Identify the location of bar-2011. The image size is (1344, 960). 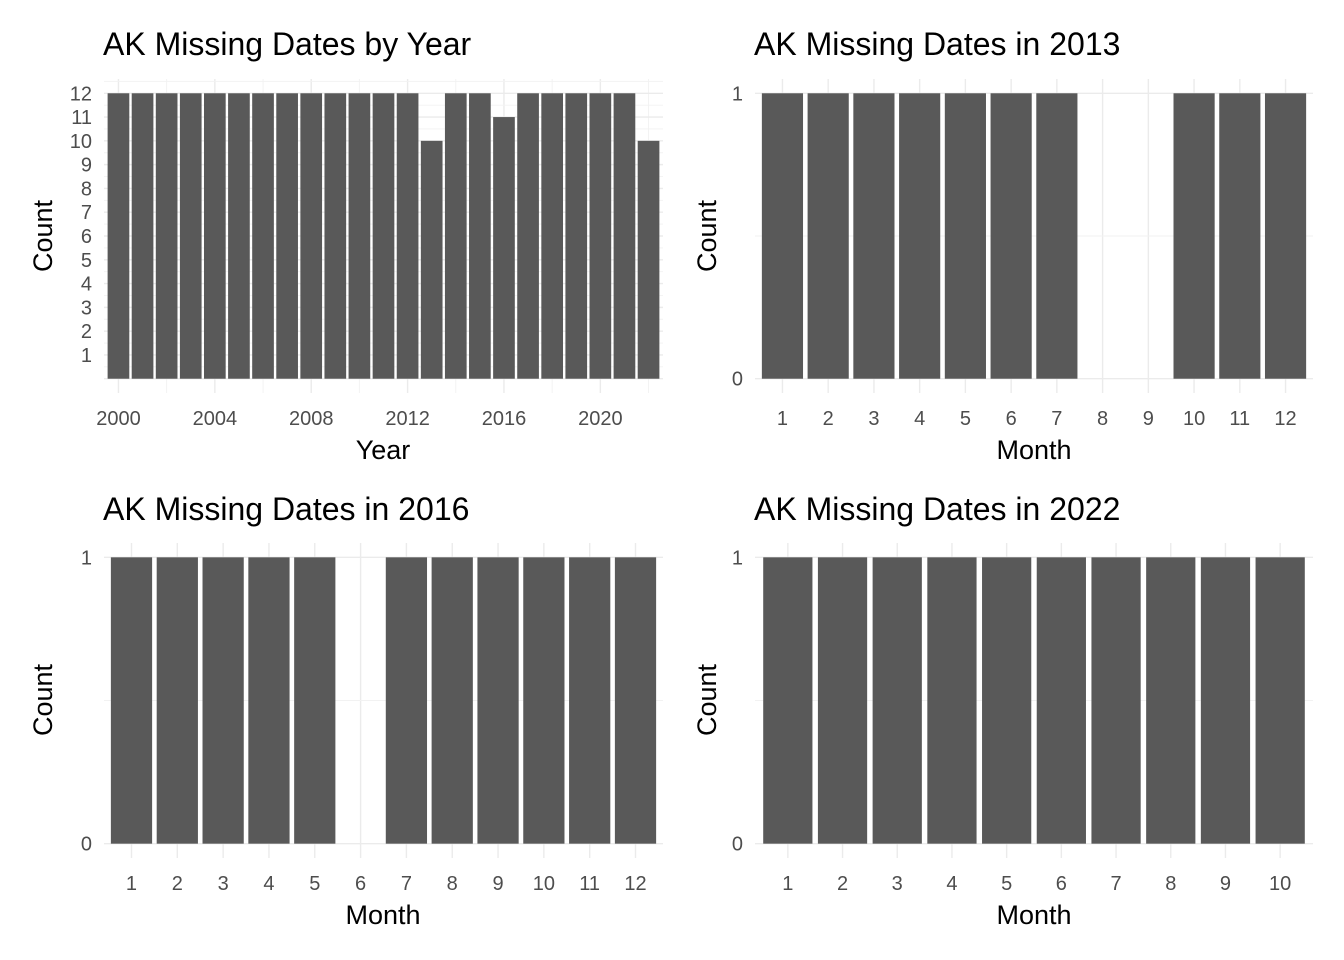
(383, 236).